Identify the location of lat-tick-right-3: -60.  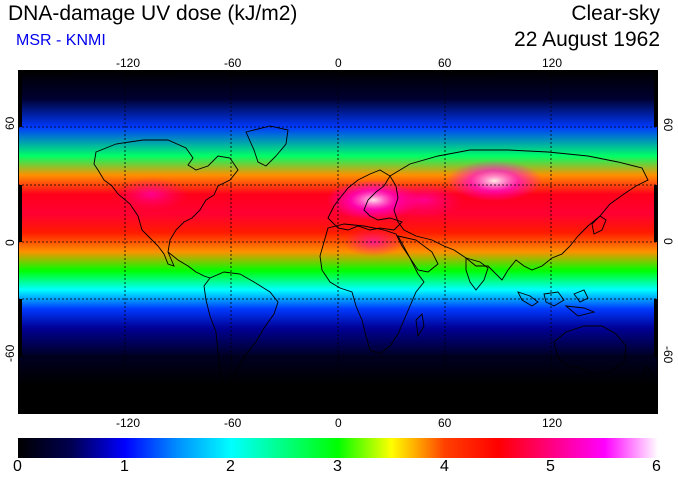
(668, 355).